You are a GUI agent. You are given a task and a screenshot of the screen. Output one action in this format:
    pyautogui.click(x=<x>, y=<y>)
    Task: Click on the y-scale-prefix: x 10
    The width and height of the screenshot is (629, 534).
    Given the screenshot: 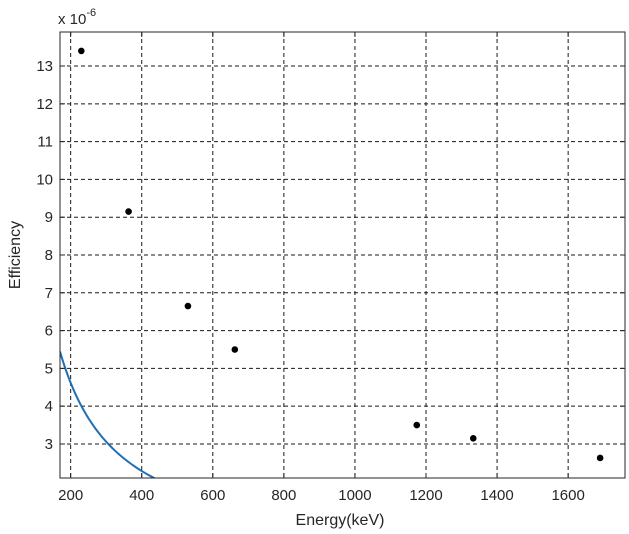 What is the action you would take?
    pyautogui.click(x=72, y=19)
    